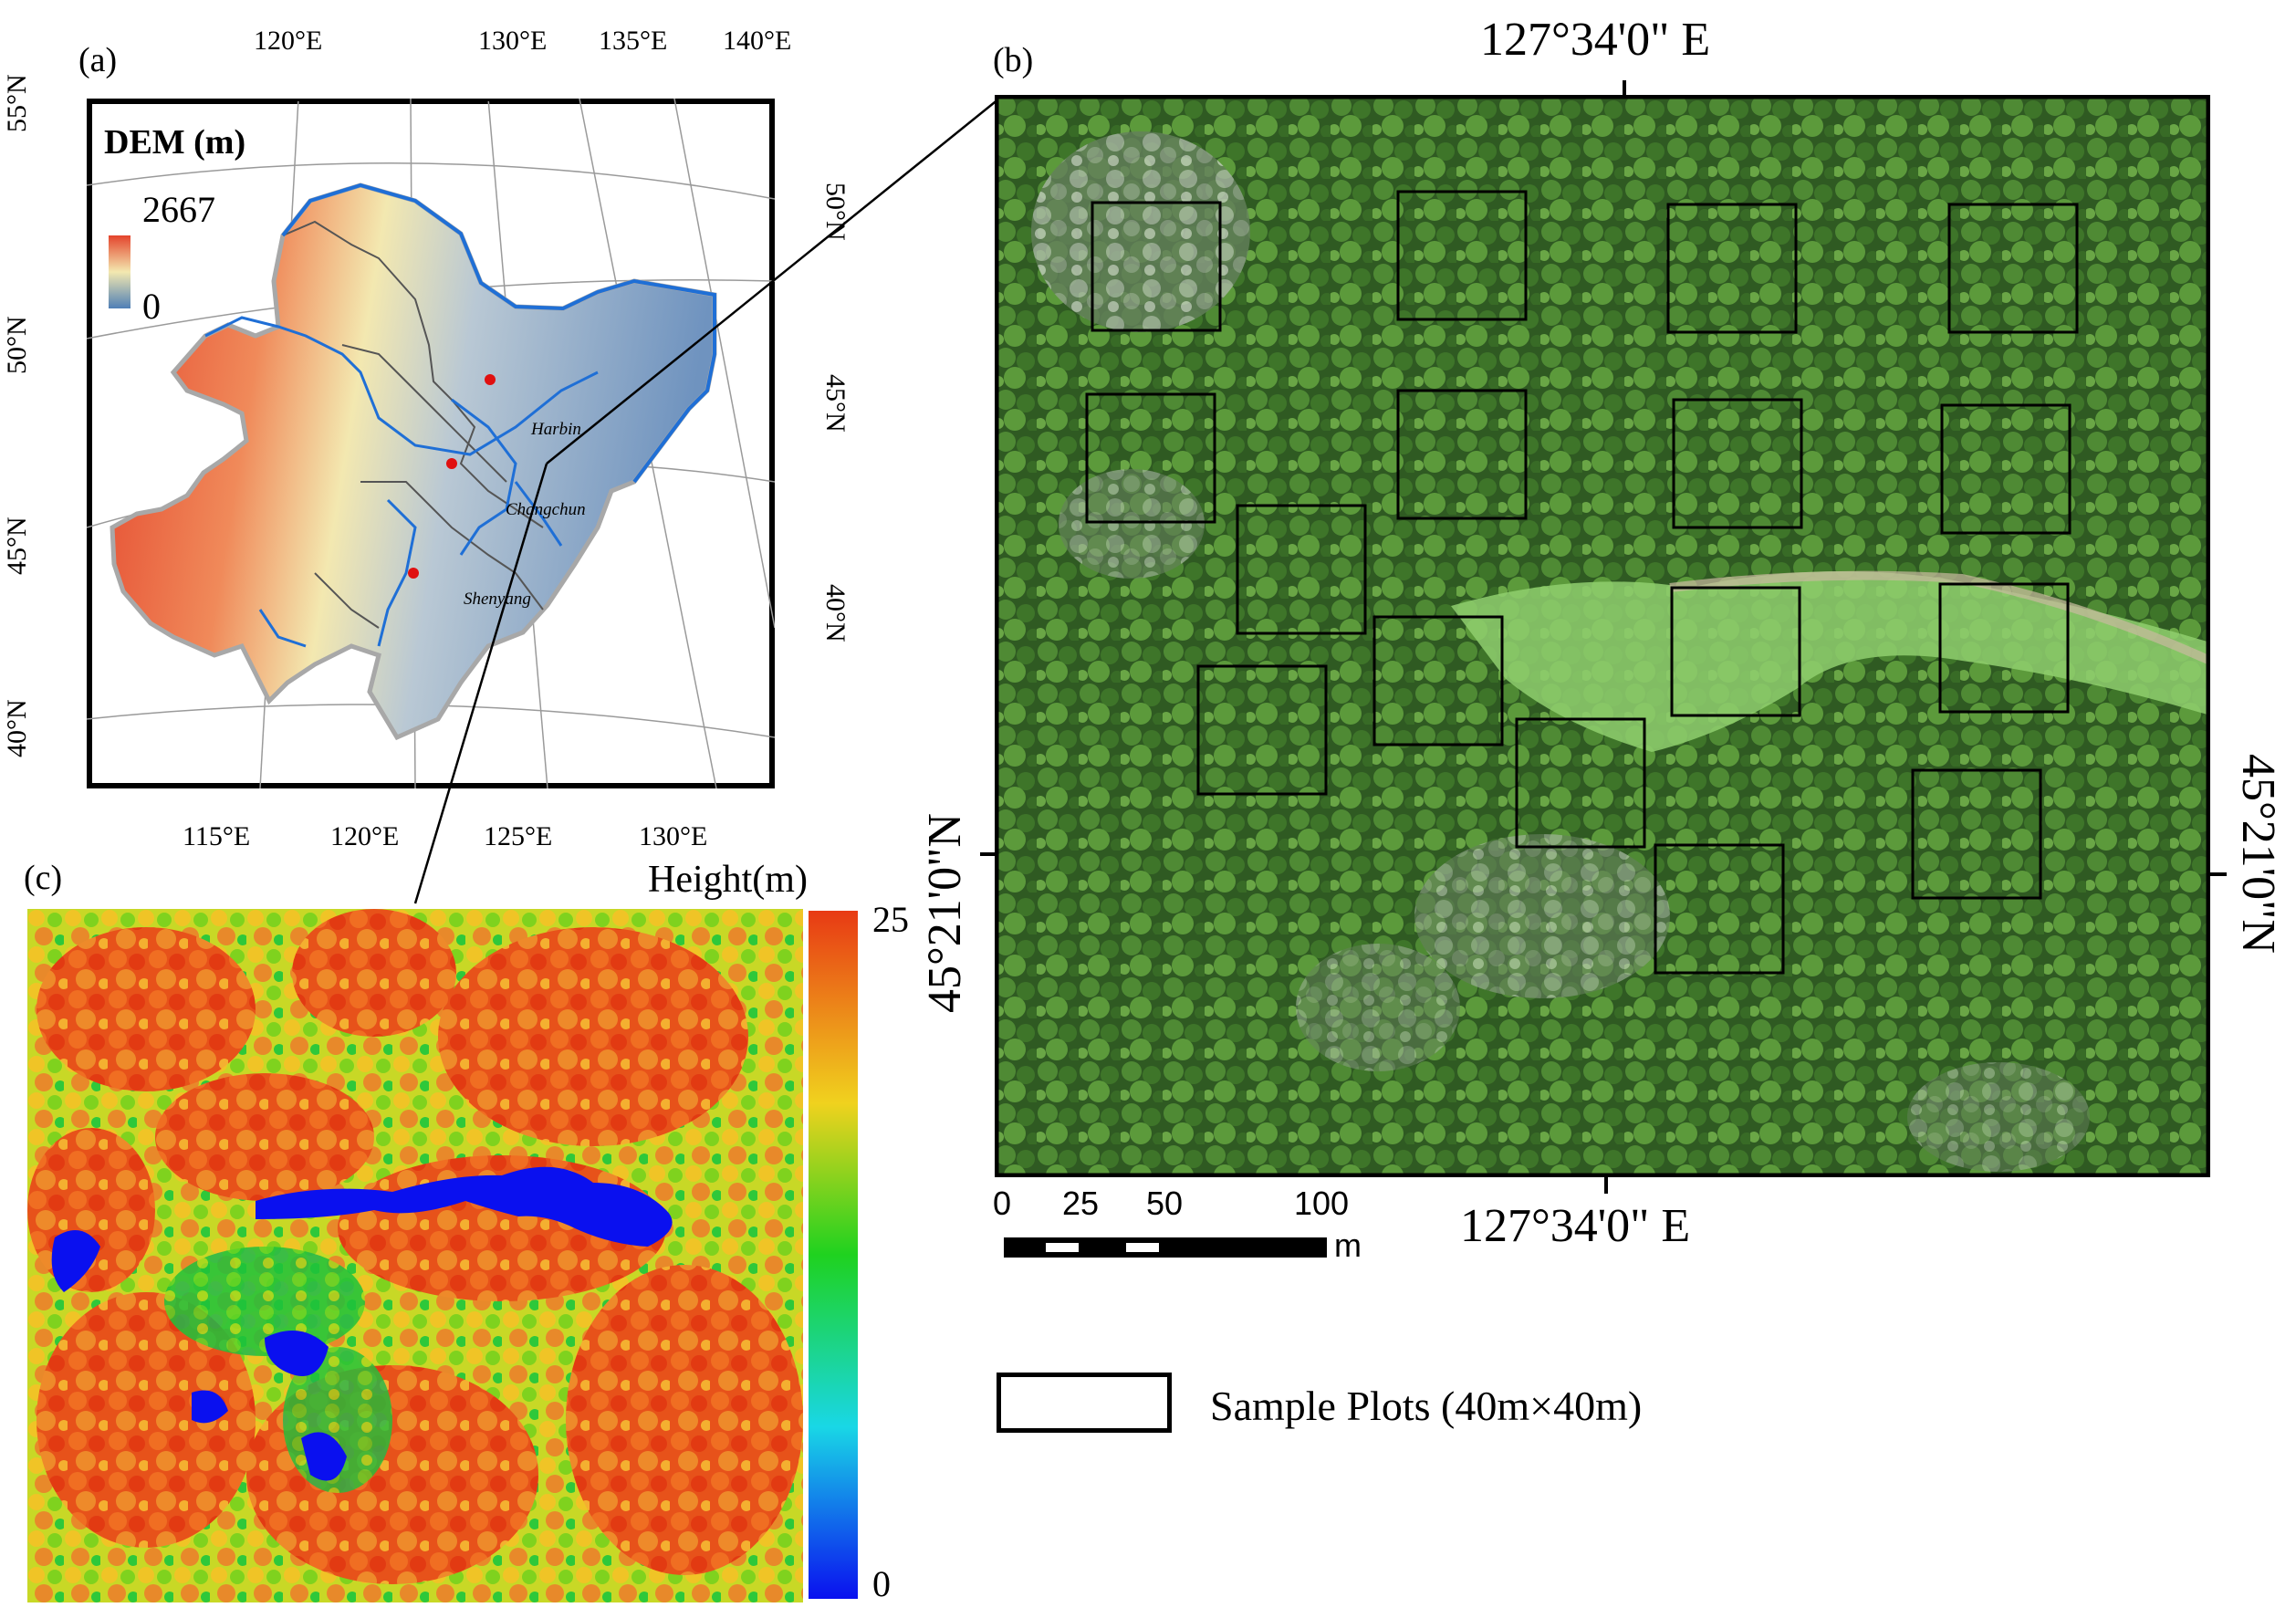 This screenshot has height=1618, width=2296. Describe the element at coordinates (1348, 1245) in the screenshot. I see `scale-unit: m` at that location.